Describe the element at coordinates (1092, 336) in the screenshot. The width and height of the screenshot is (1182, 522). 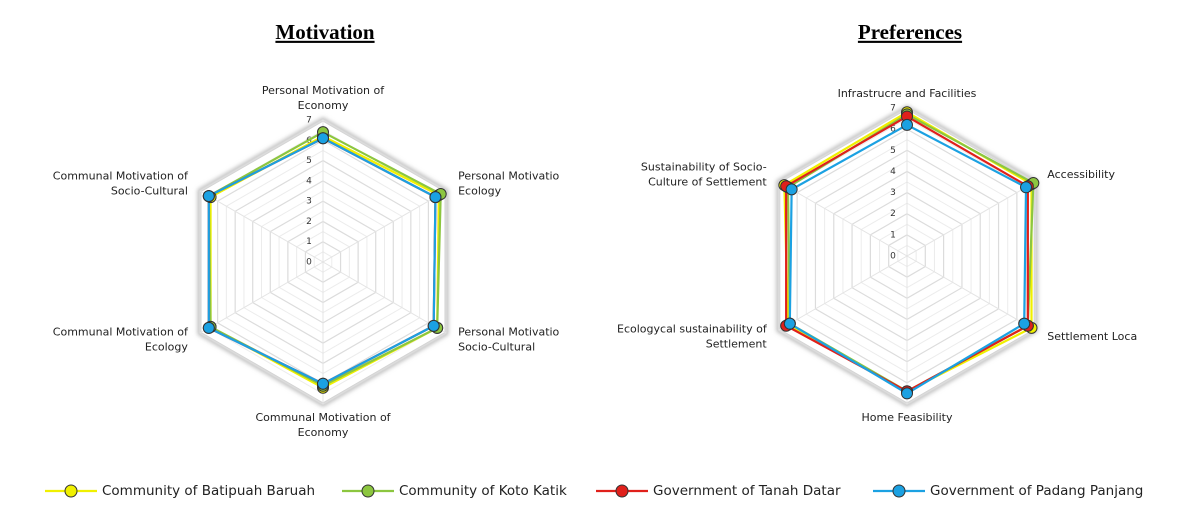
I see `axis-label: Settlement Loca` at that location.